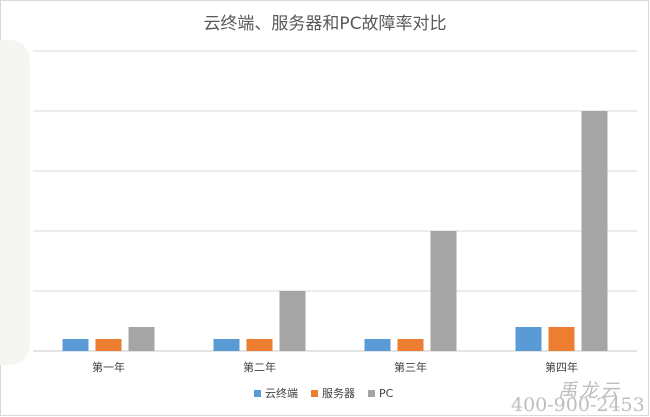 The height and width of the screenshot is (417, 650). I want to click on scan-blot, so click(15, 202).